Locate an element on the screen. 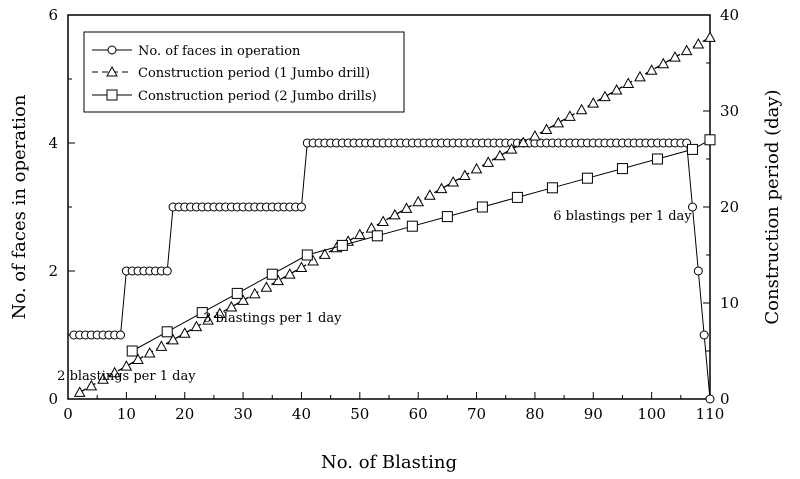  circle-marker-icon is located at coordinates (112, 50).